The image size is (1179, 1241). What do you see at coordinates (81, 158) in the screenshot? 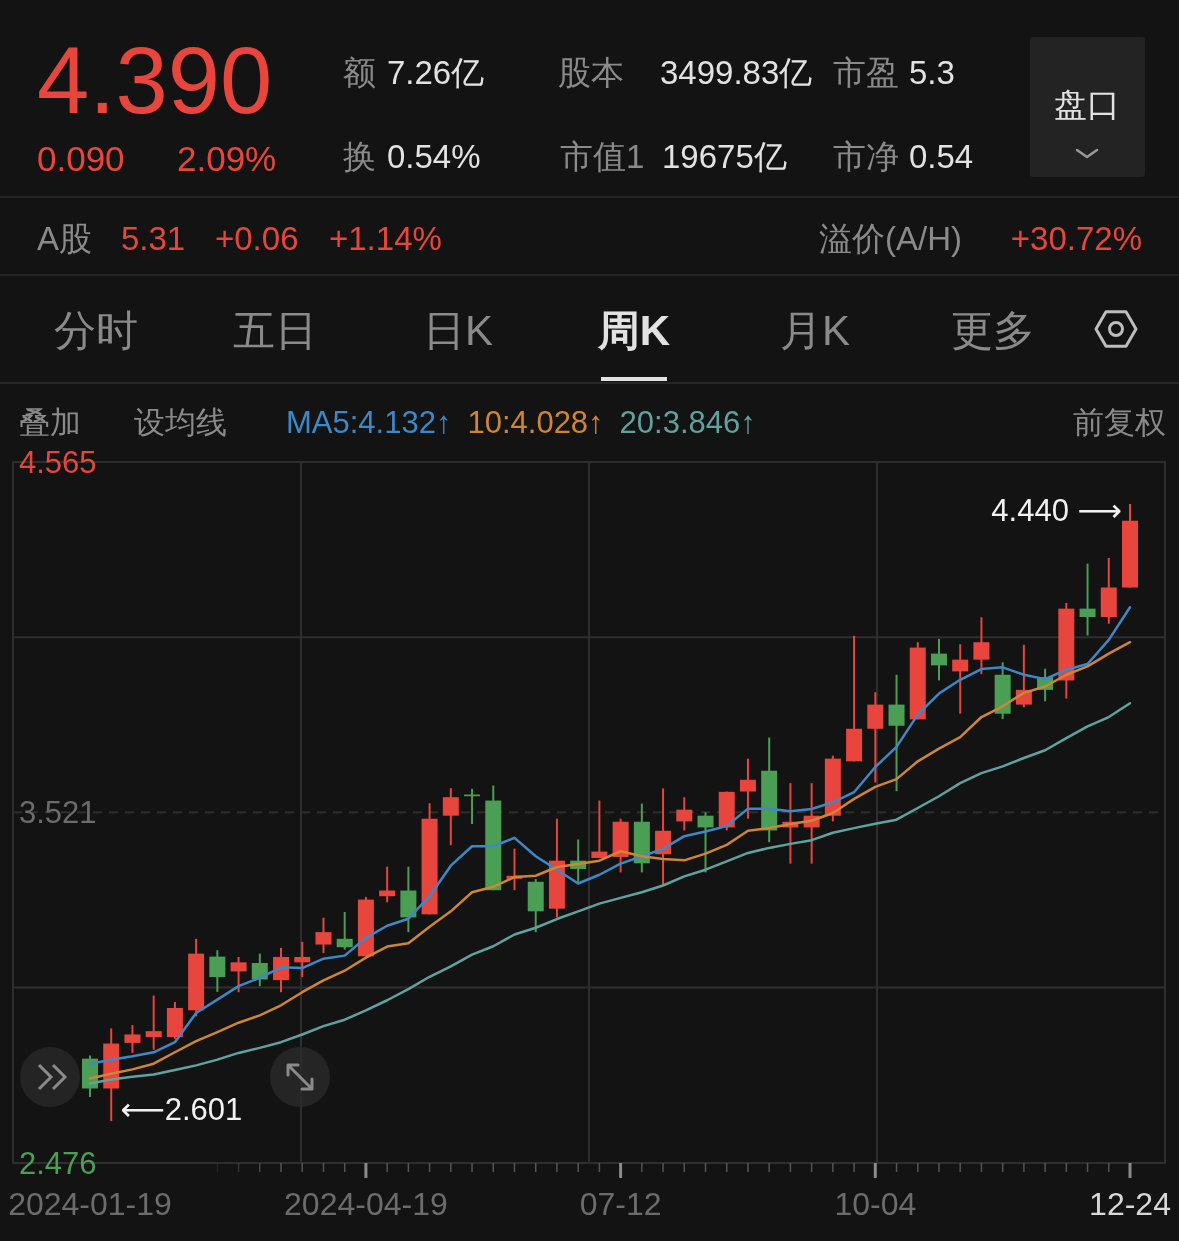
I see `text: 0.090` at bounding box center [81, 158].